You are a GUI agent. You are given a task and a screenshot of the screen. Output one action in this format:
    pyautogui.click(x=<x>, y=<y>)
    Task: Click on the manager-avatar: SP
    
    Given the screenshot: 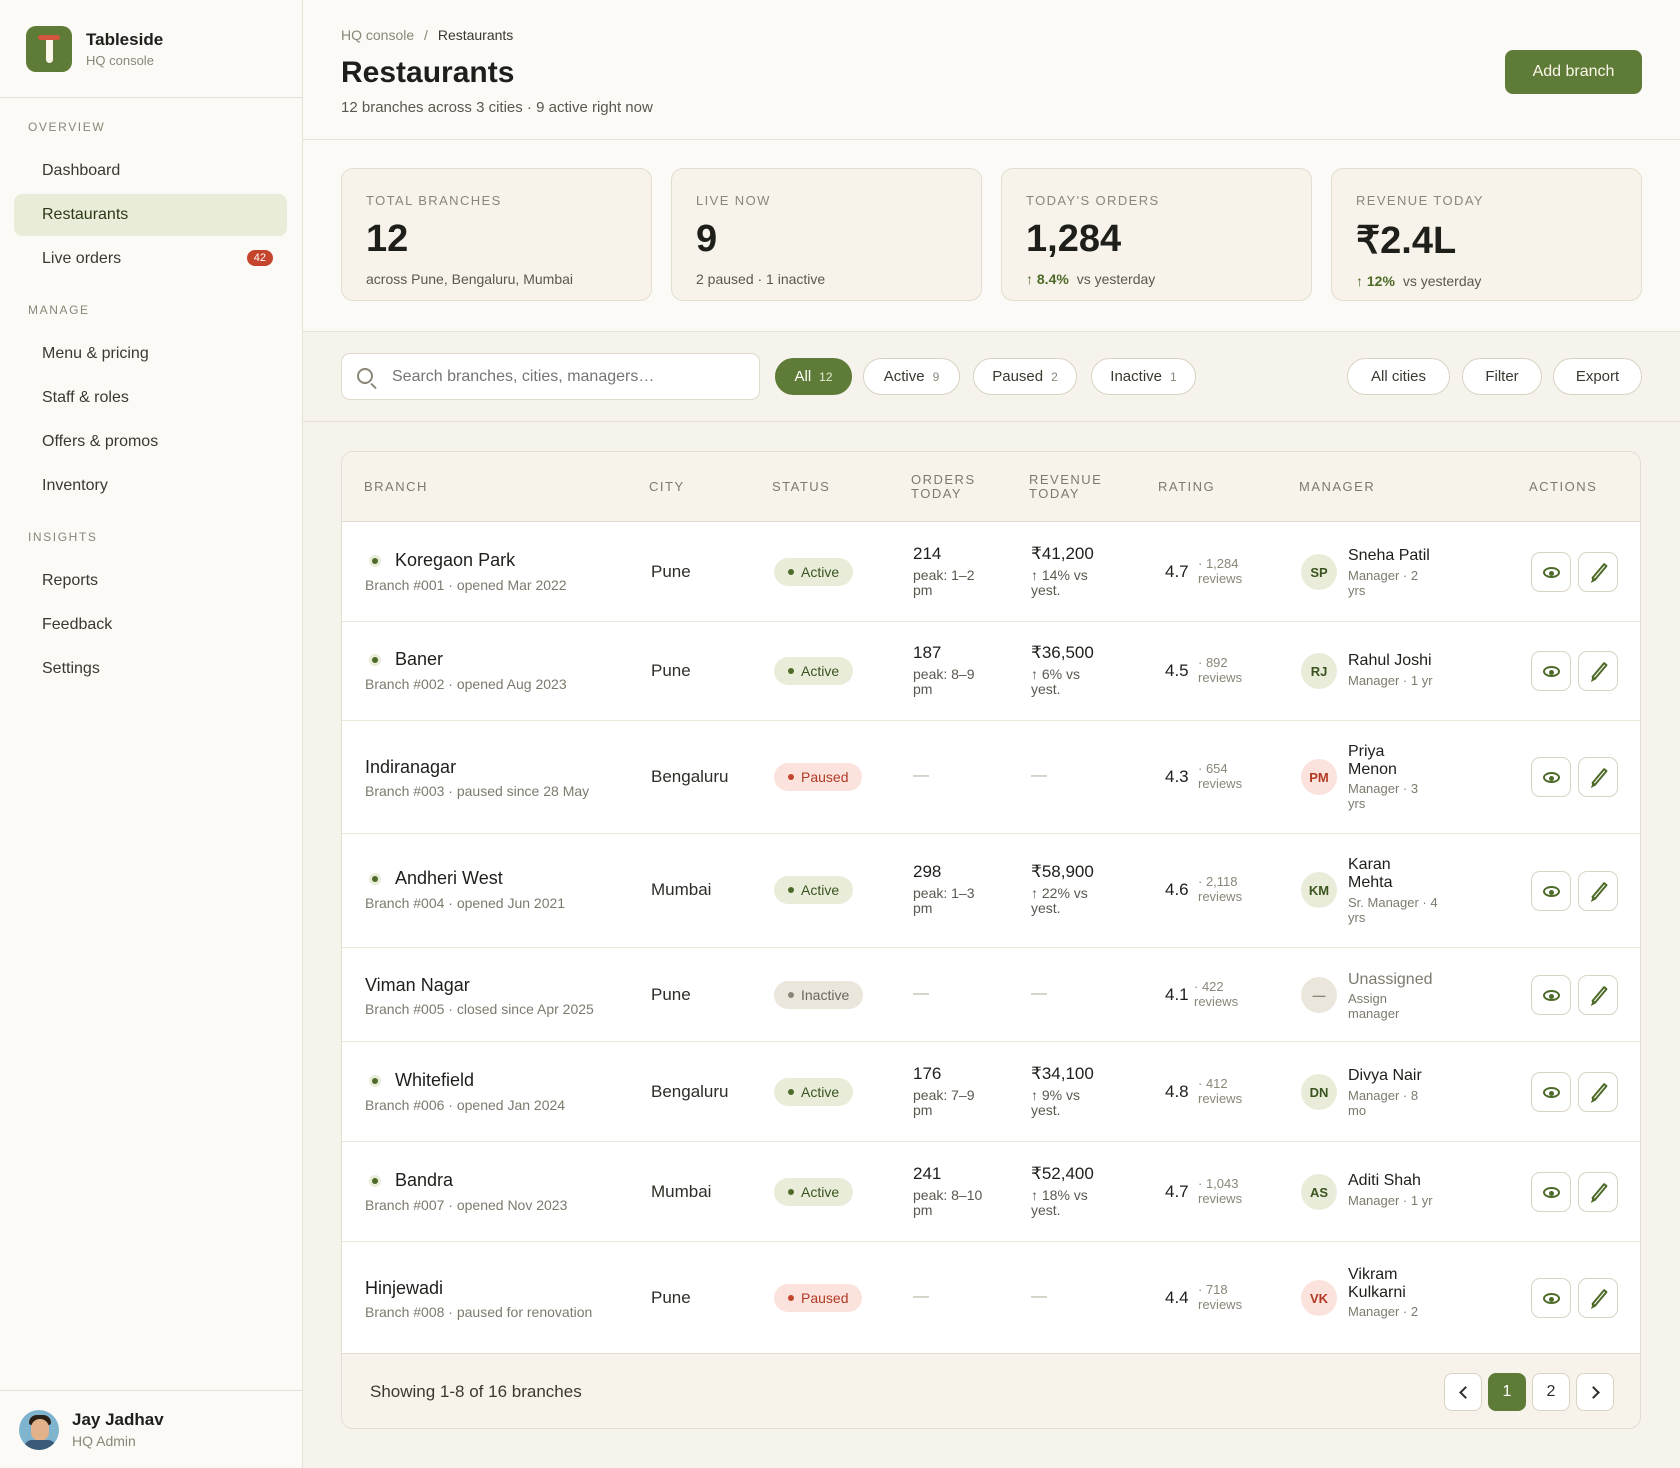 What is the action you would take?
    pyautogui.click(x=1319, y=572)
    